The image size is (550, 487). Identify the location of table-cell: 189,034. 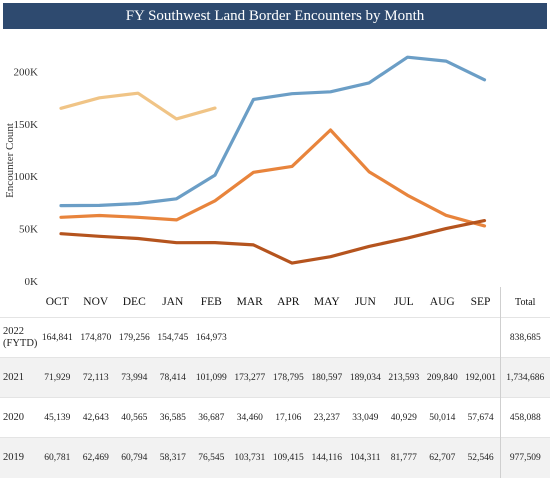
(365, 377).